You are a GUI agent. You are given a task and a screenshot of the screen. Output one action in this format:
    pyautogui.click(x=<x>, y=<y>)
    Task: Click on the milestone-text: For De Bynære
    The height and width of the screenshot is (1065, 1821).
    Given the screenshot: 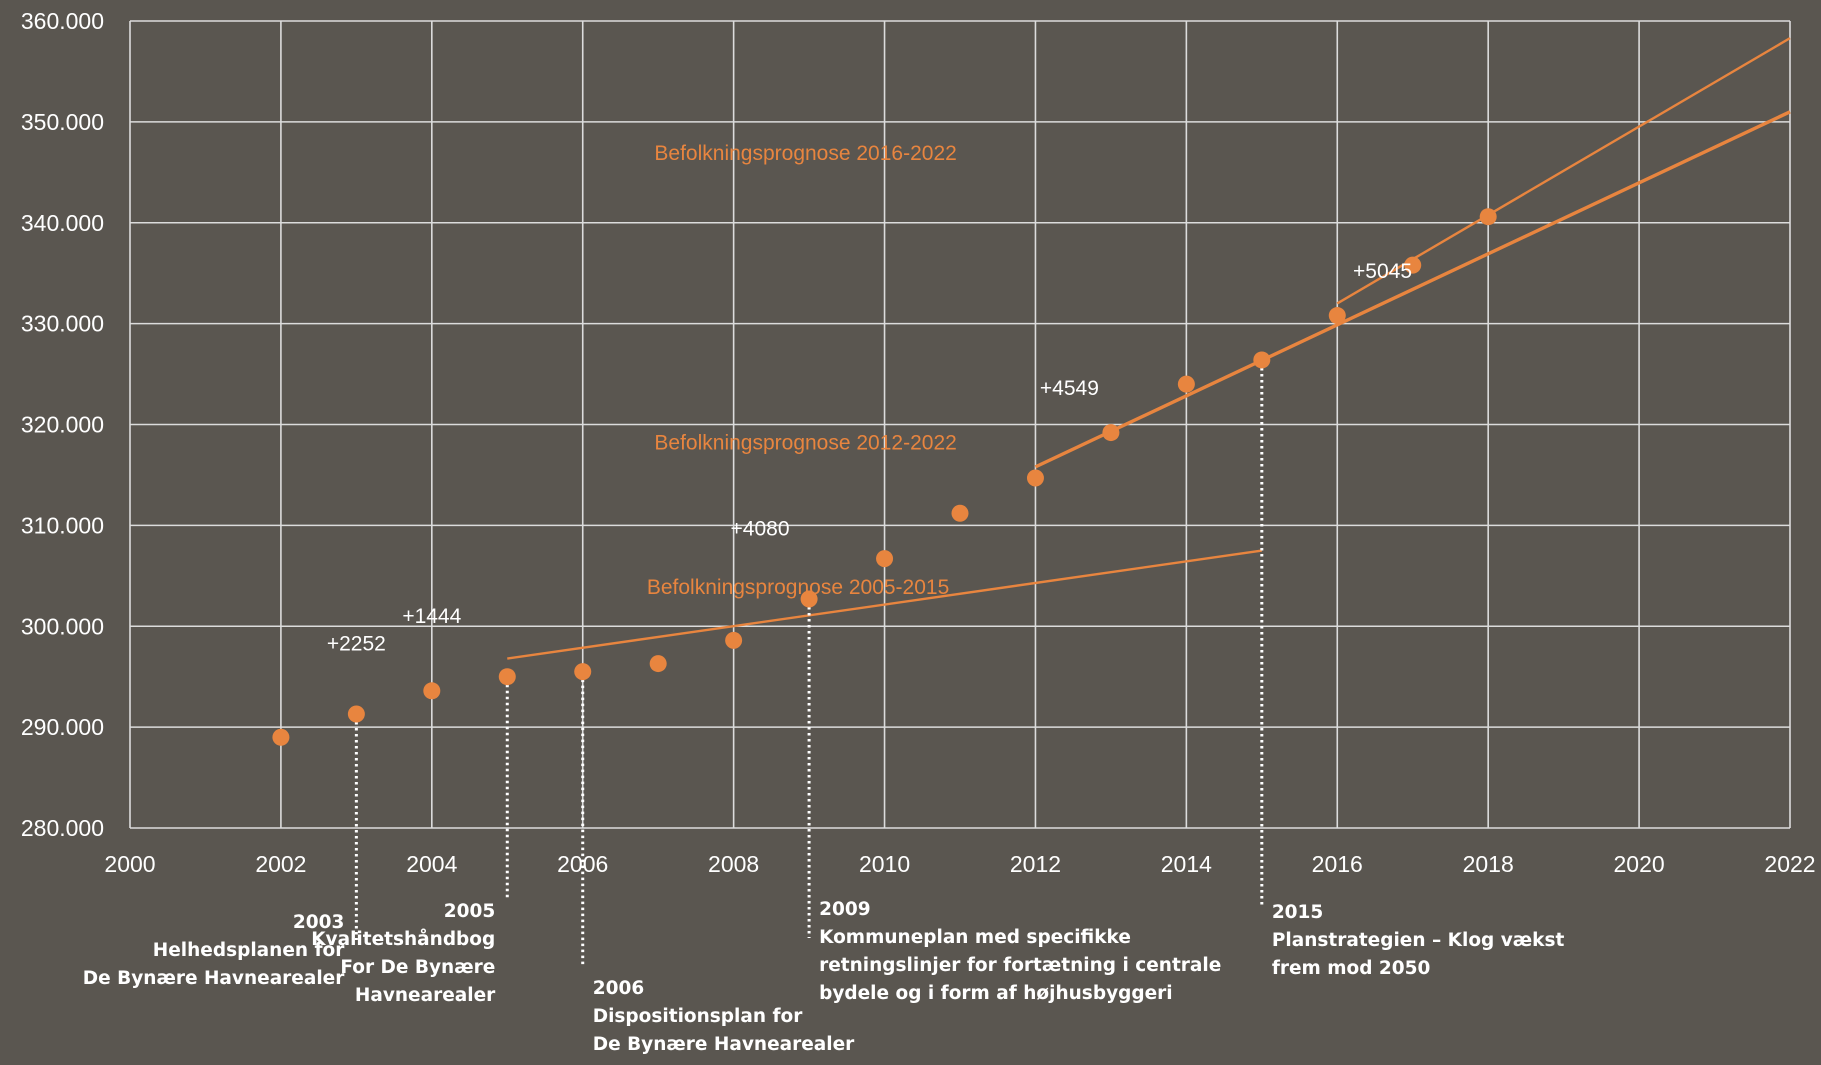 What is the action you would take?
    pyautogui.click(x=417, y=967)
    